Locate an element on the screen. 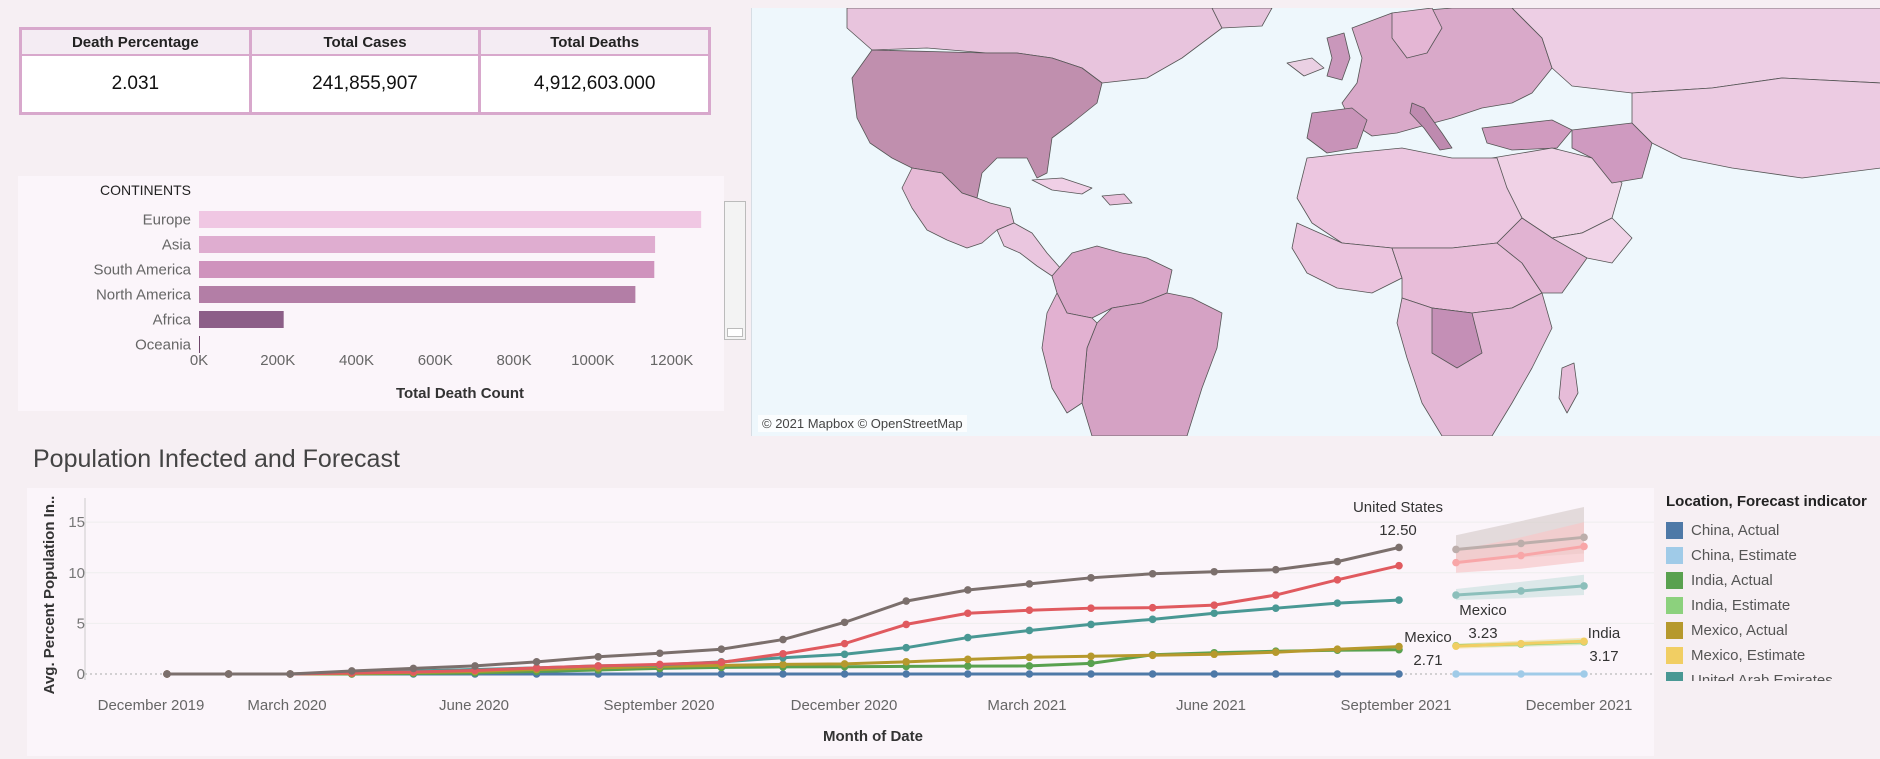  kpi-header: Total Cases is located at coordinates (365, 43).